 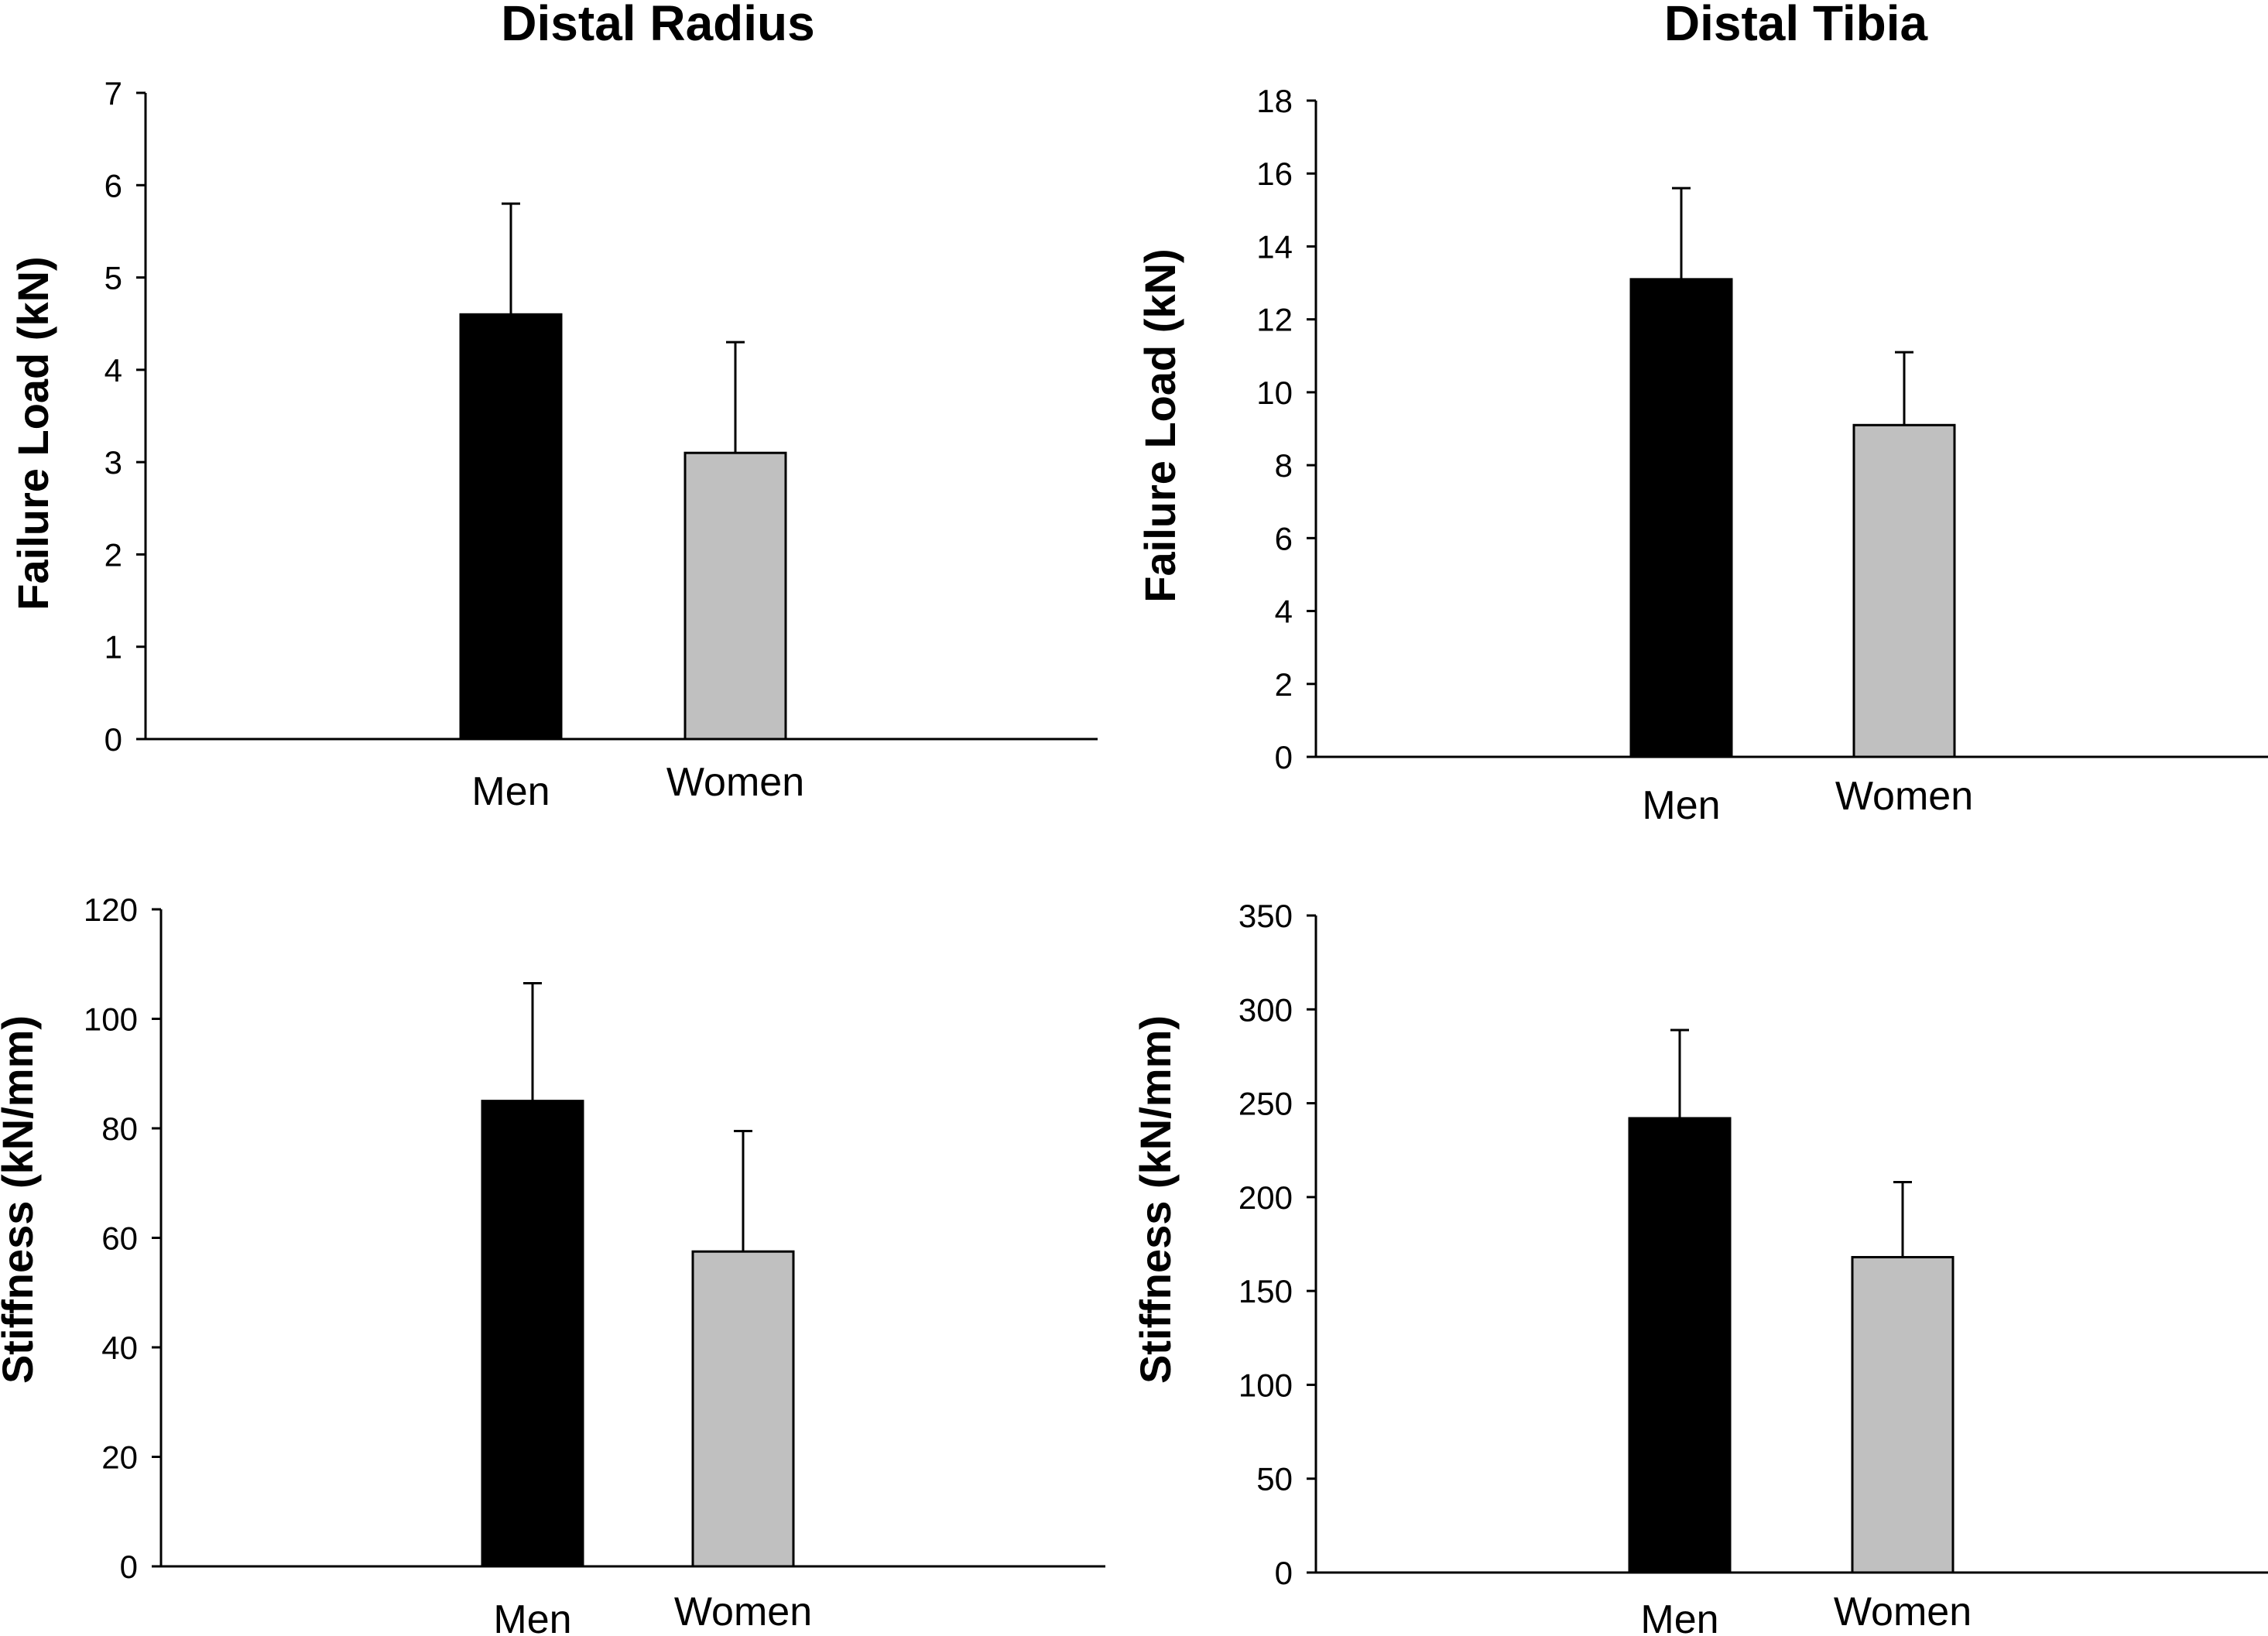 I want to click on y-tick-label: 120, so click(x=111, y=910).